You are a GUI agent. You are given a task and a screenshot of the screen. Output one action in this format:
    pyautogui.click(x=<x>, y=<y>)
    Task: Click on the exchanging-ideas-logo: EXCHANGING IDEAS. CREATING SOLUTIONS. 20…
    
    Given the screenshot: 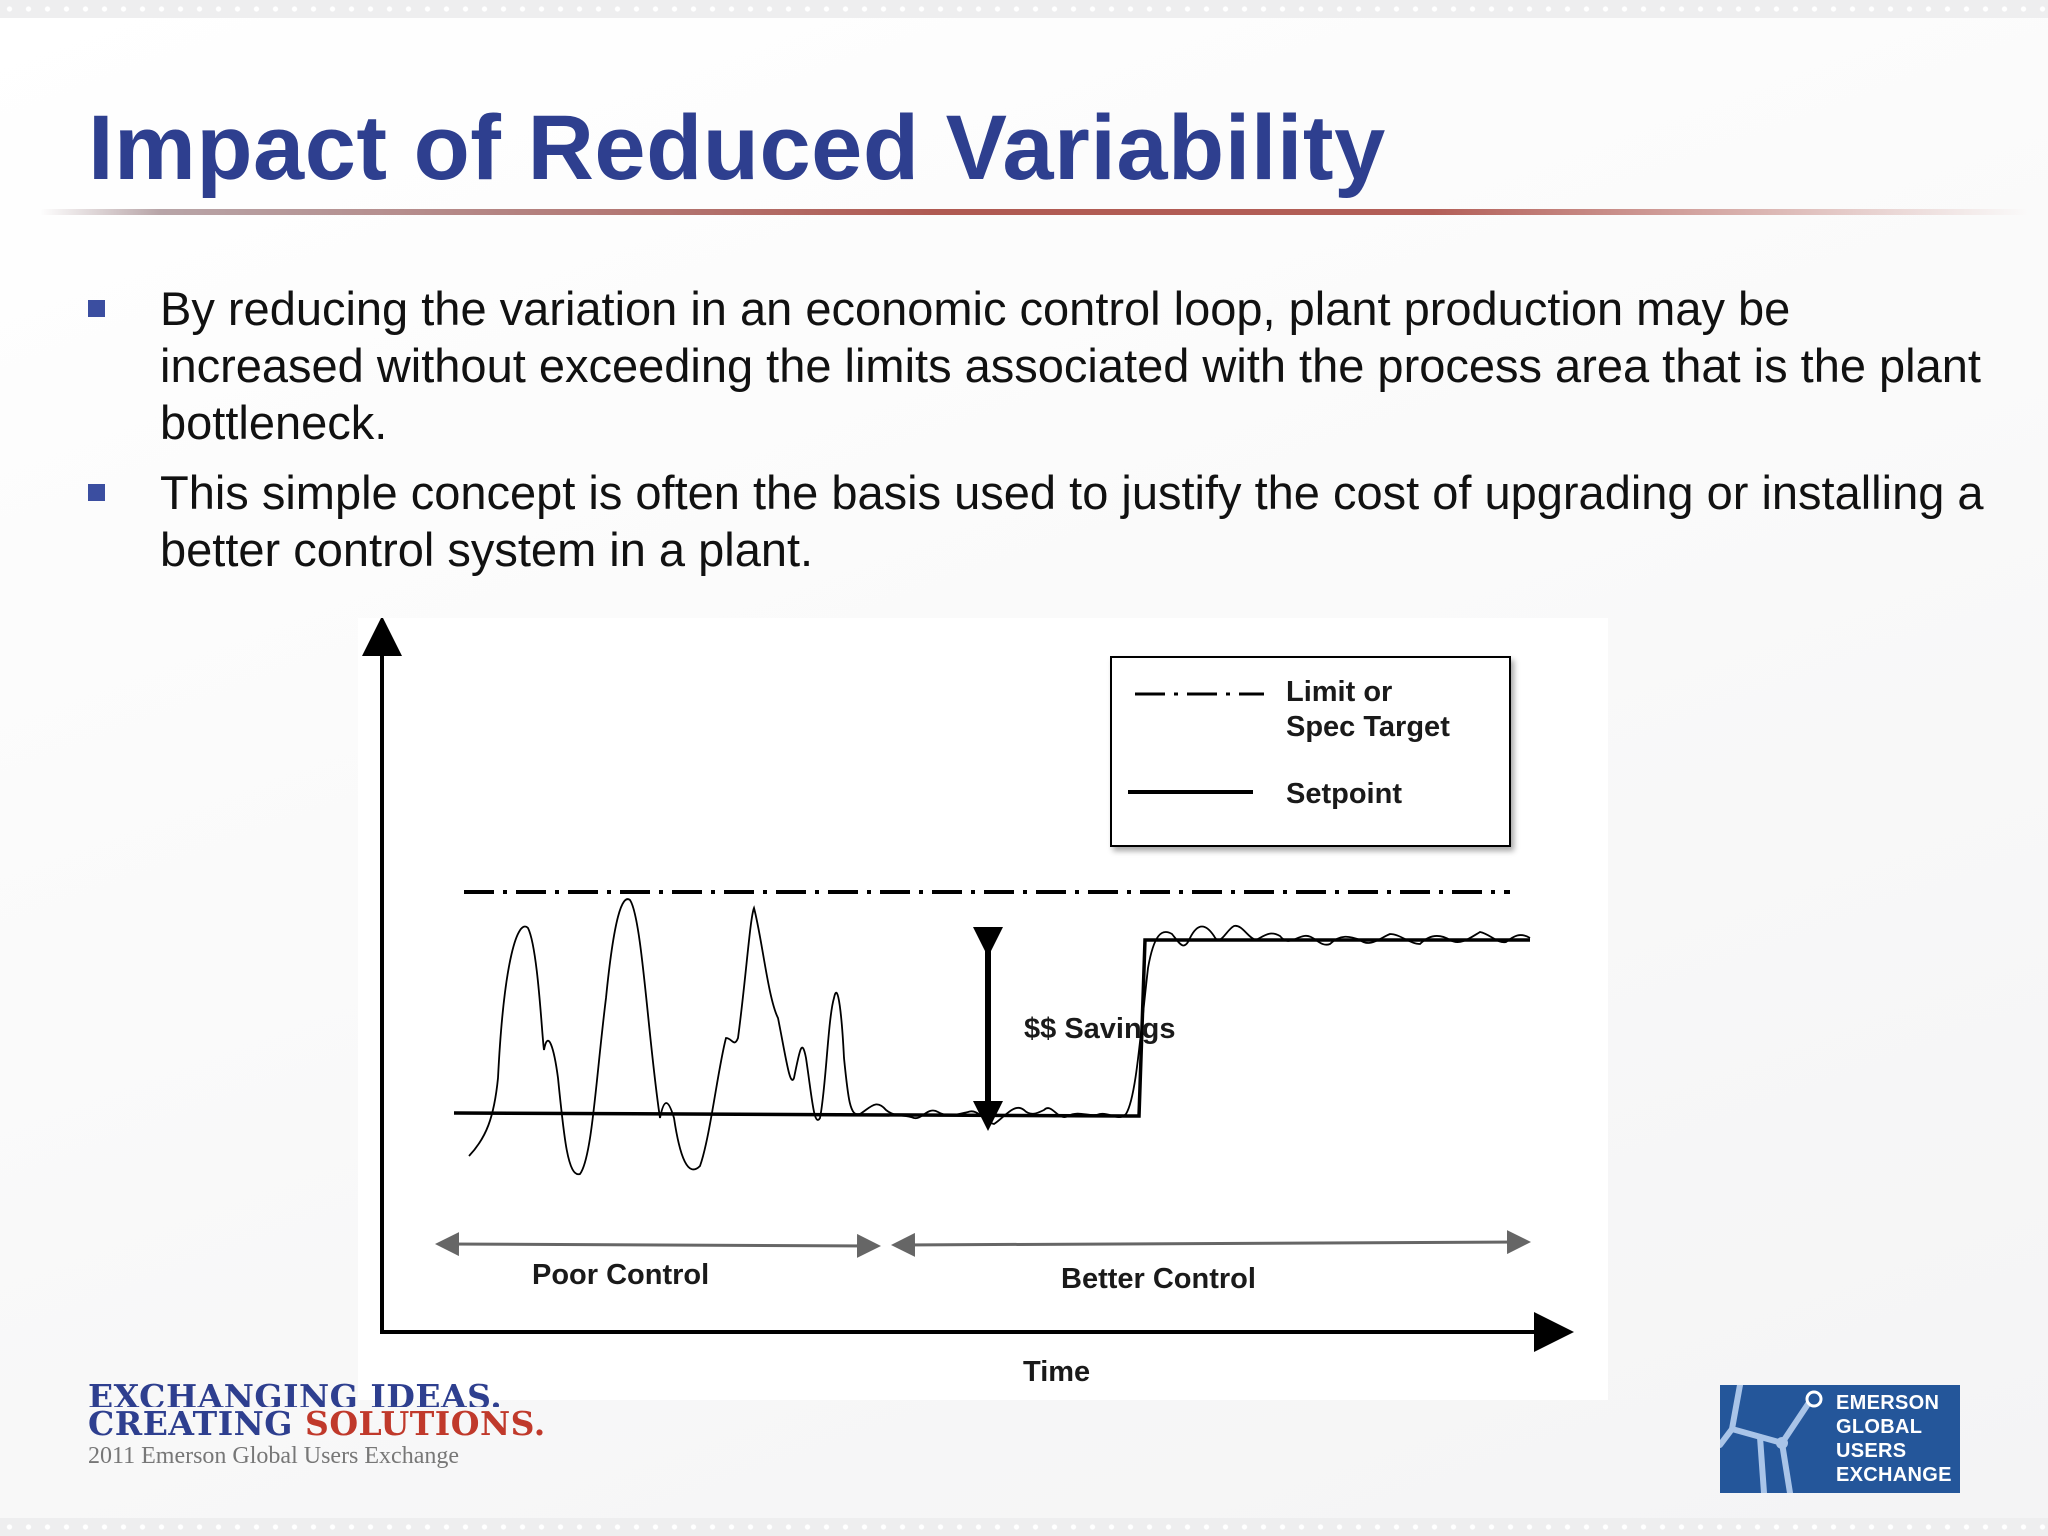 What is the action you would take?
    pyautogui.click(x=348, y=1425)
    